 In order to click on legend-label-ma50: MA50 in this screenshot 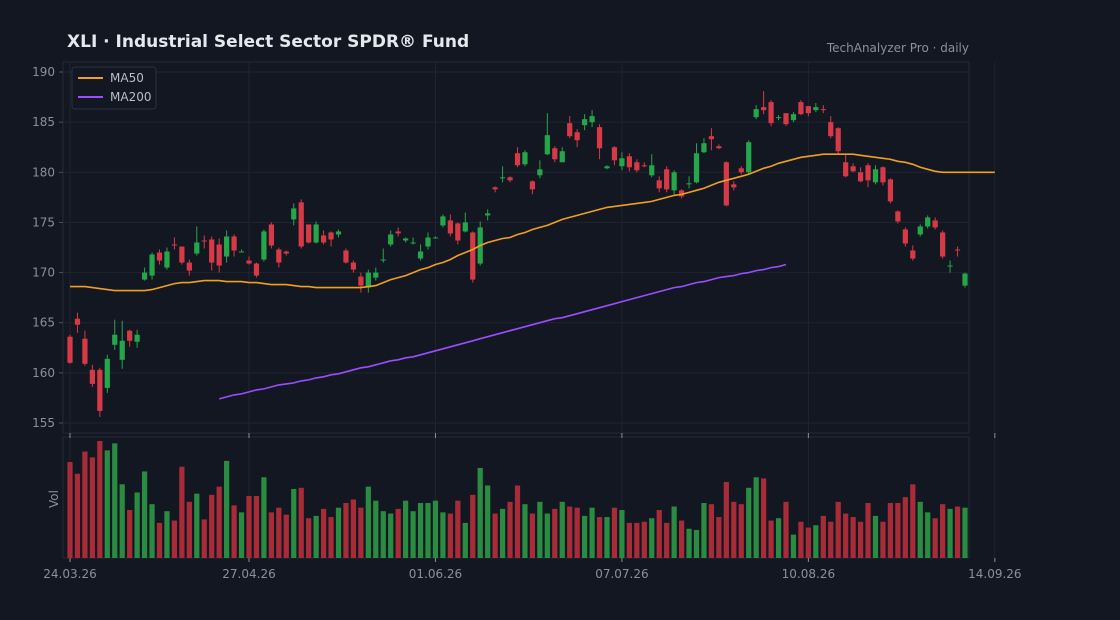, I will do `click(127, 78)`.